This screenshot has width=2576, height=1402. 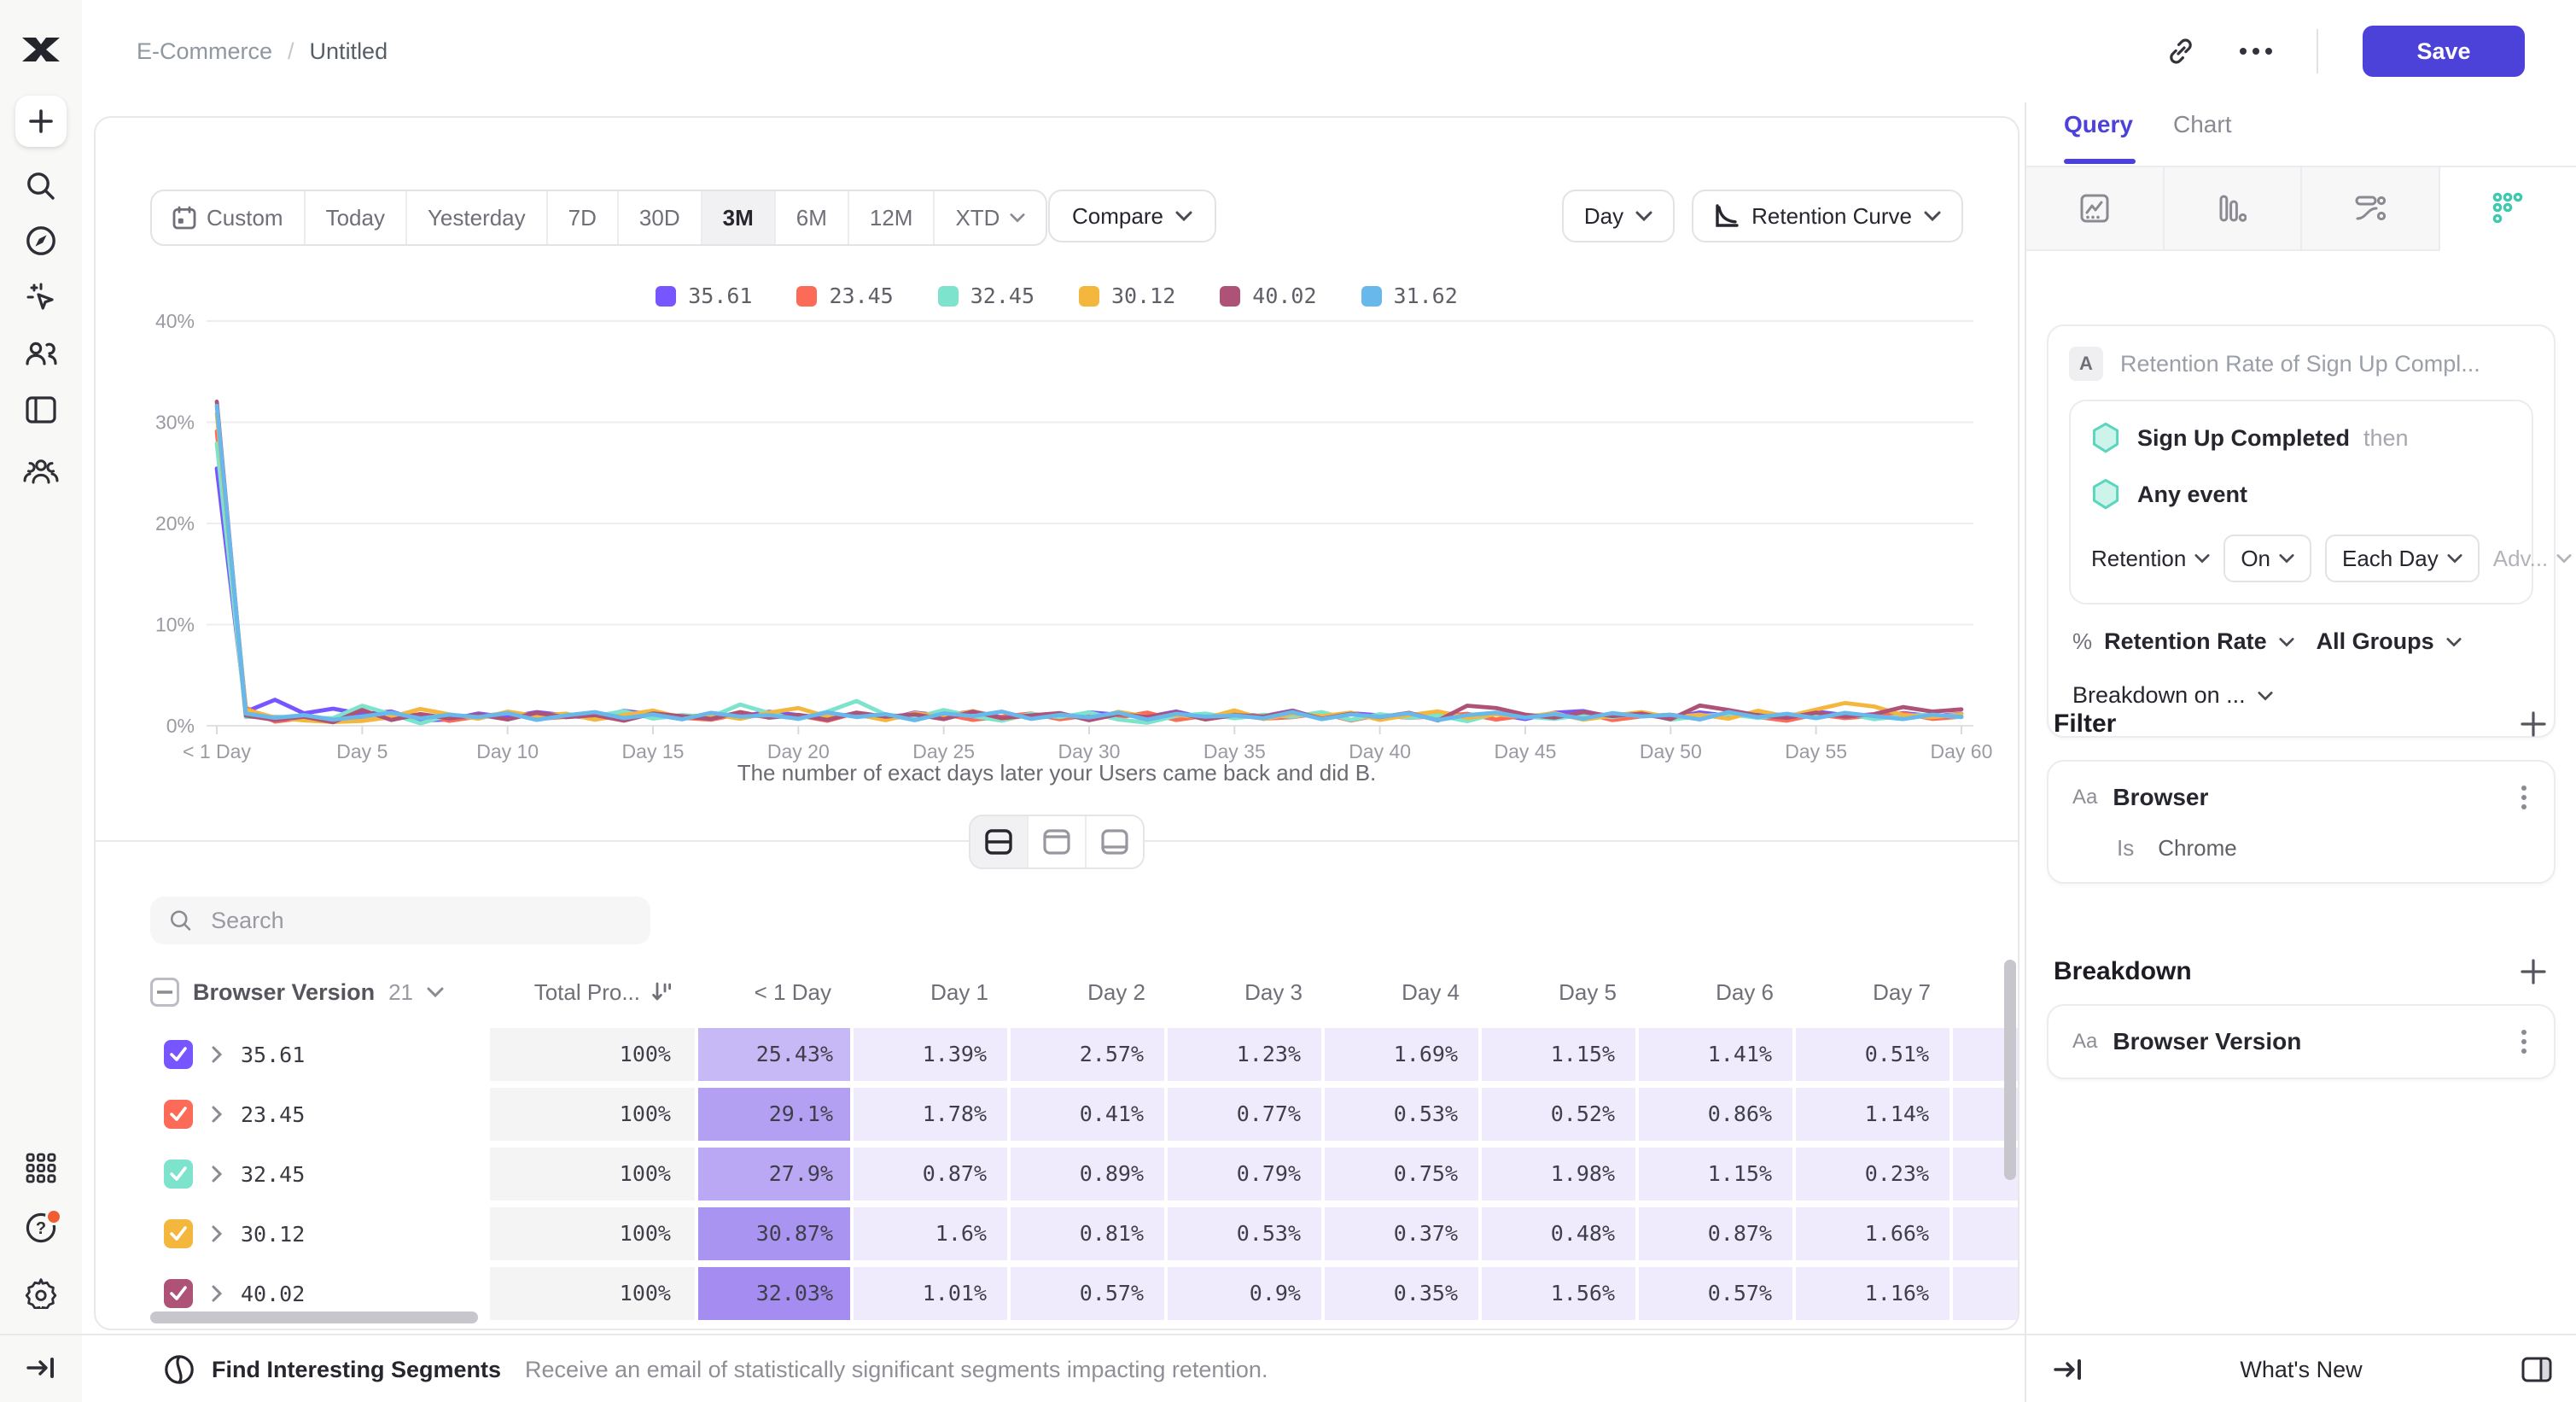 What do you see at coordinates (2507, 209) in the screenshot?
I see `report-retention-button` at bounding box center [2507, 209].